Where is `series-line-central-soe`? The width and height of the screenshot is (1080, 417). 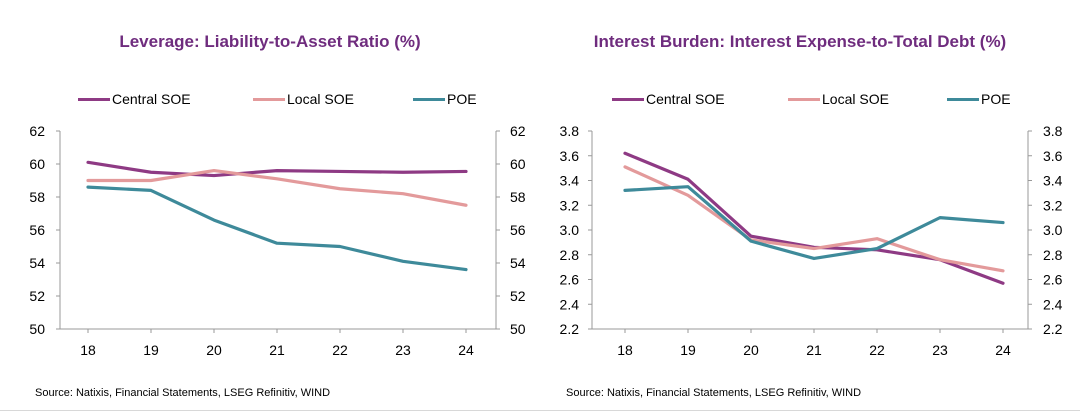
series-line-central-soe is located at coordinates (277, 169).